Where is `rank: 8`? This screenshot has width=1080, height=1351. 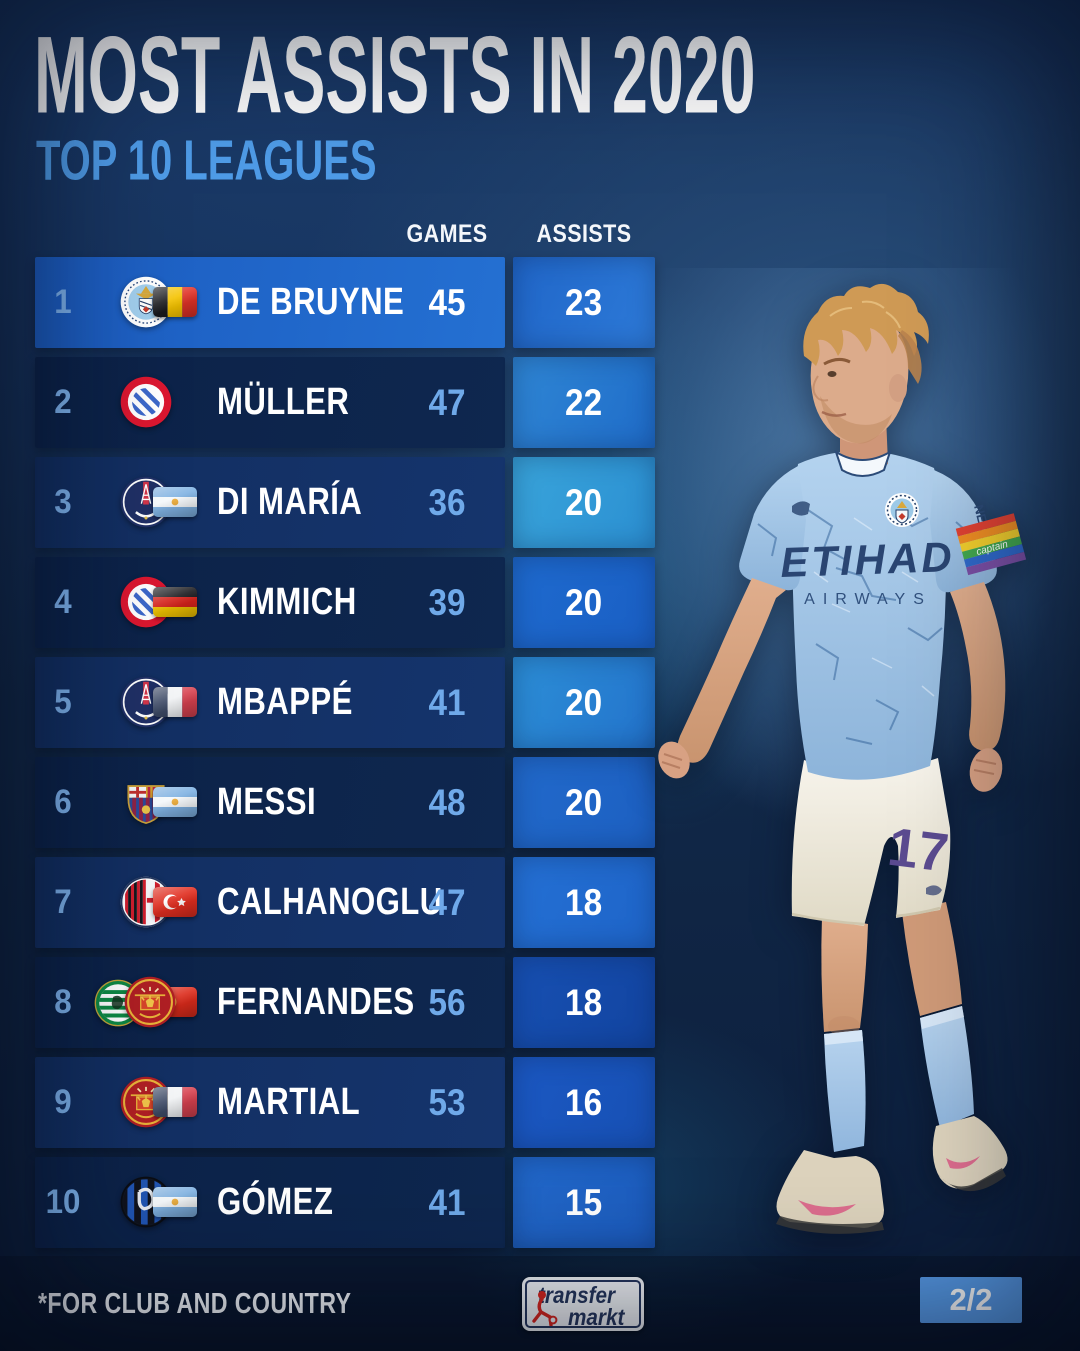 rank: 8 is located at coordinates (63, 1002).